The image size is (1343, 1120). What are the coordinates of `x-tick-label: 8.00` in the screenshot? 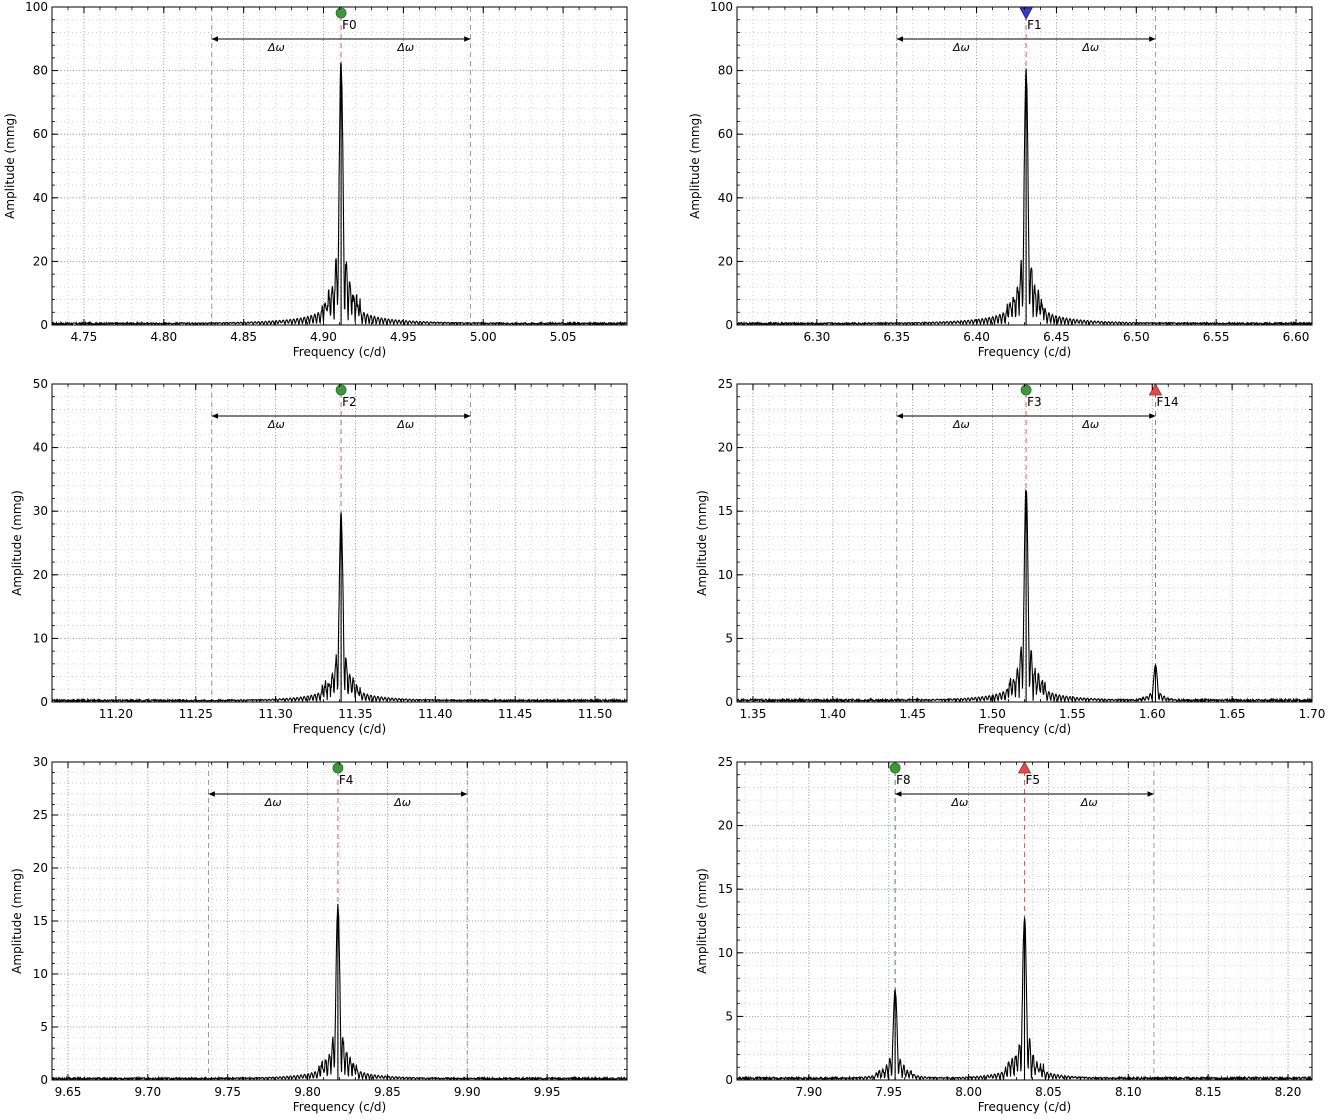 It's located at (968, 1092).